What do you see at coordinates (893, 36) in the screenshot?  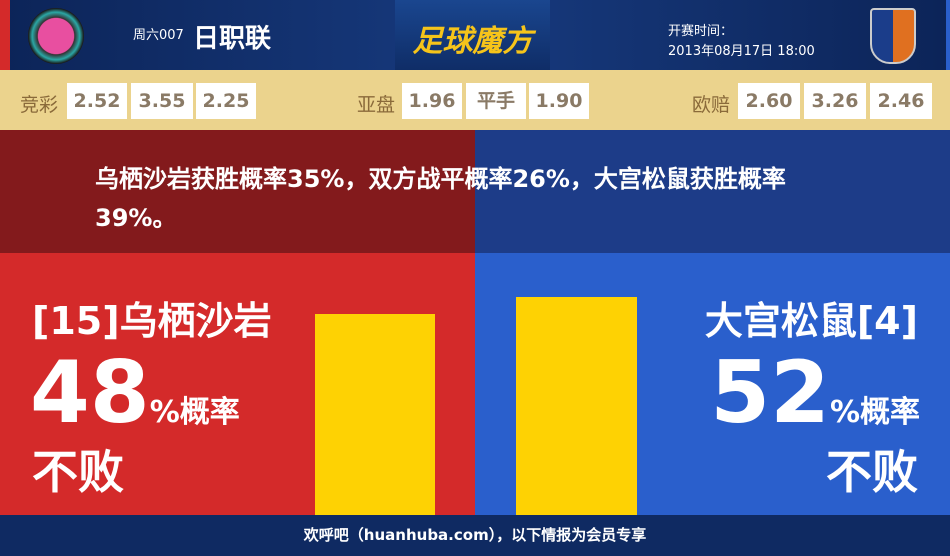 I see `away-team-logo` at bounding box center [893, 36].